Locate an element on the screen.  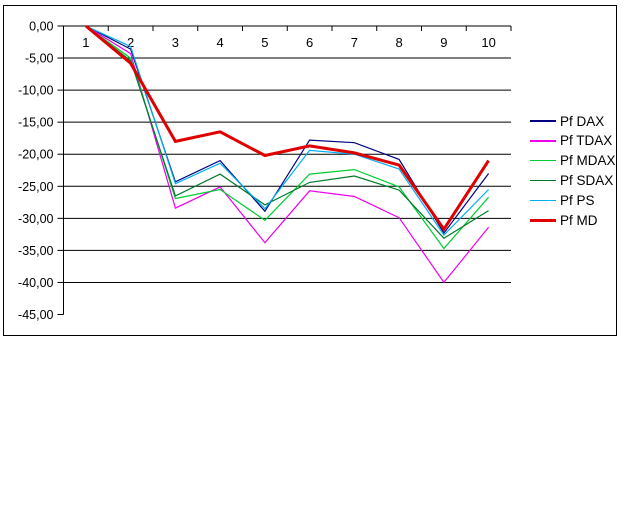
legend-item-pf-tdax: Pf TDAX is located at coordinates (571, 141).